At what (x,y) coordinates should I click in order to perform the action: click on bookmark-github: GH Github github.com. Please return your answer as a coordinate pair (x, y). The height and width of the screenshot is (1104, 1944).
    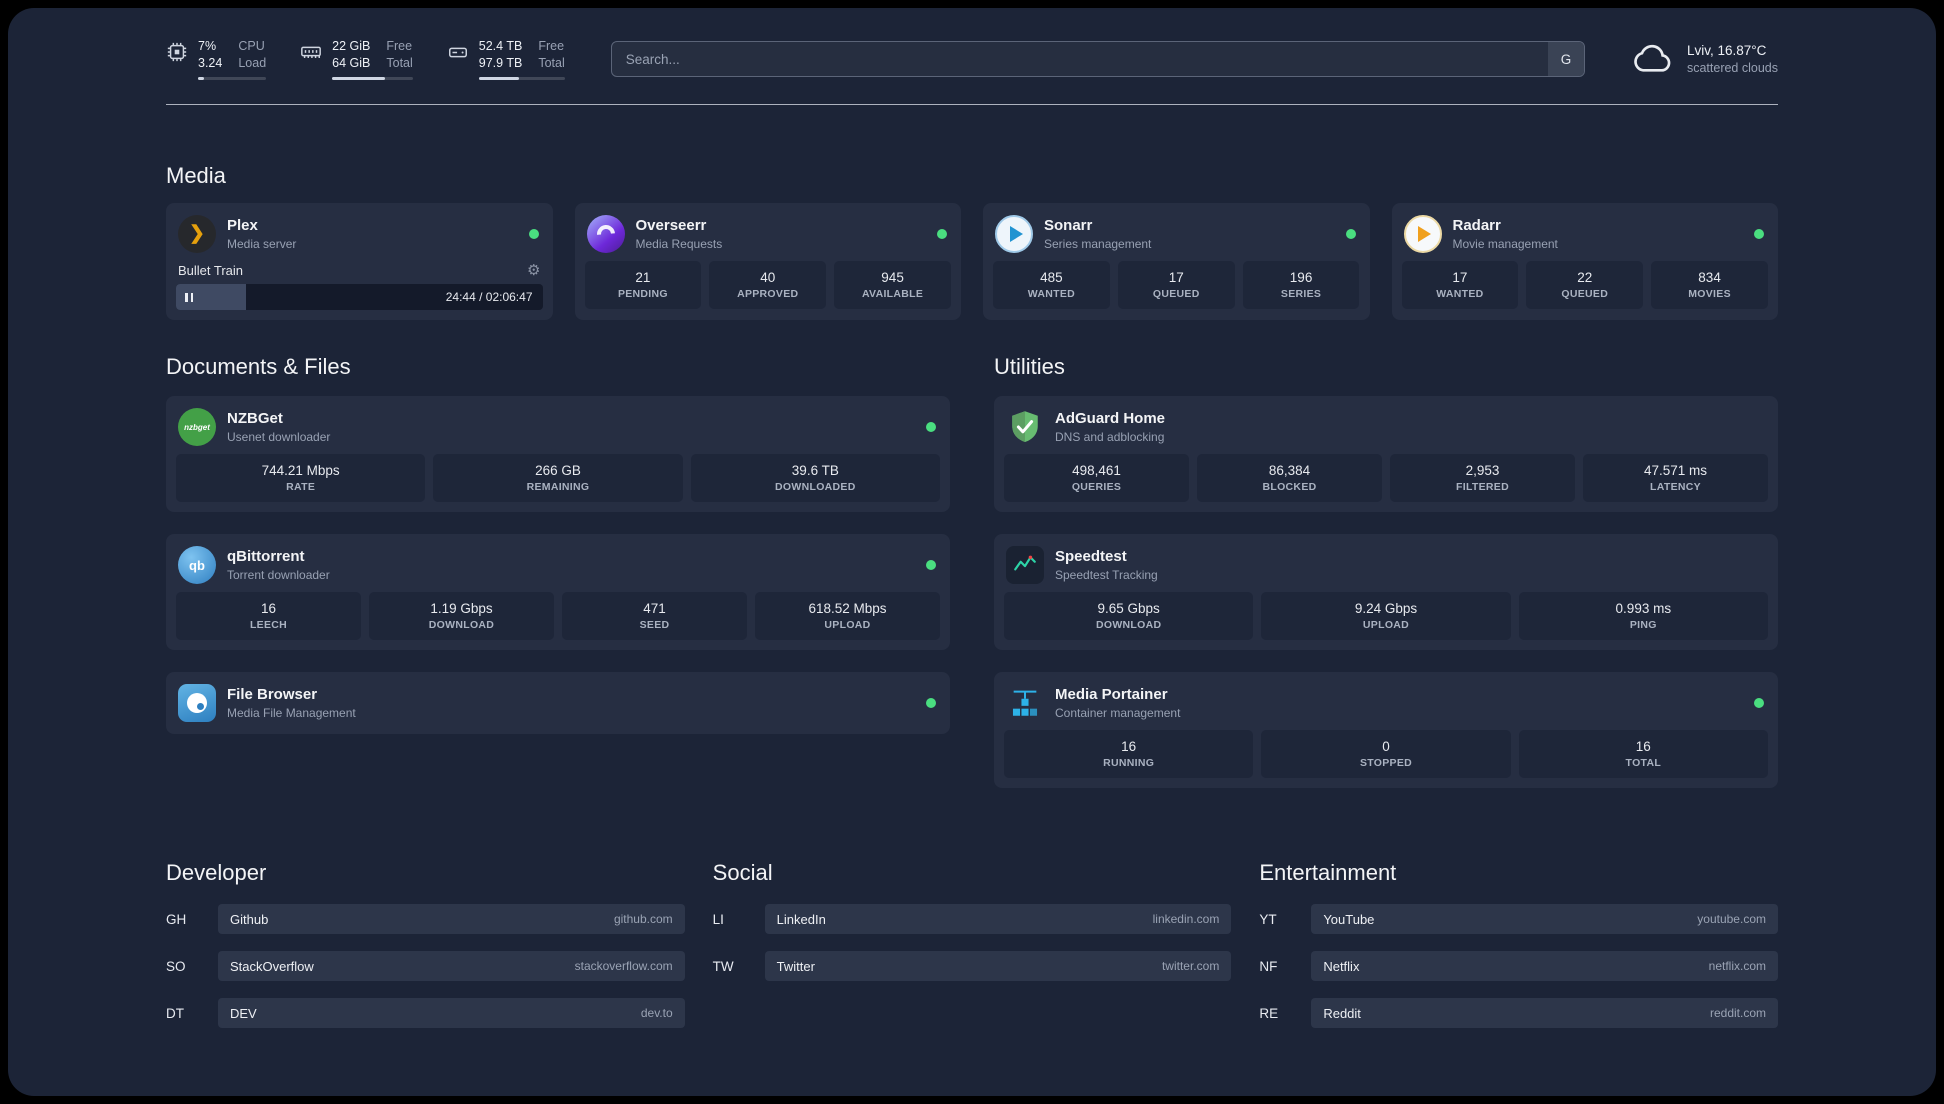
    Looking at the image, I should click on (425, 919).